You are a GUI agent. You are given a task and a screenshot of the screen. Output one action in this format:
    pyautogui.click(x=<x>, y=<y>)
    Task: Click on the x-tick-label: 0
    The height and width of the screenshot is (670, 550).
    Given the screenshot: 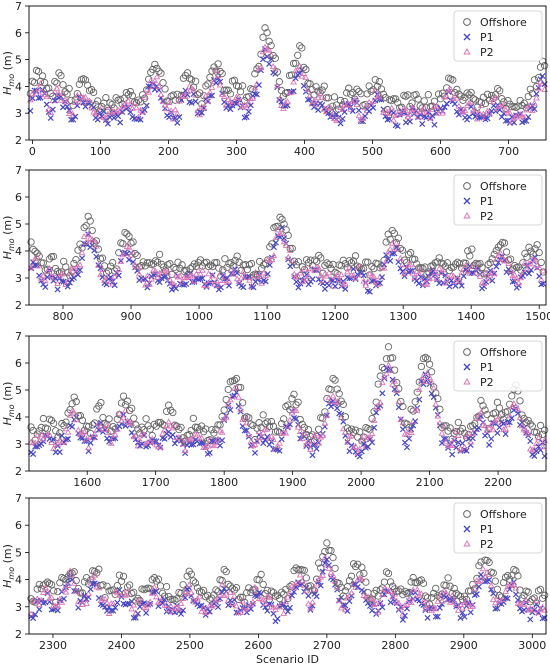 What is the action you would take?
    pyautogui.click(x=32, y=151)
    